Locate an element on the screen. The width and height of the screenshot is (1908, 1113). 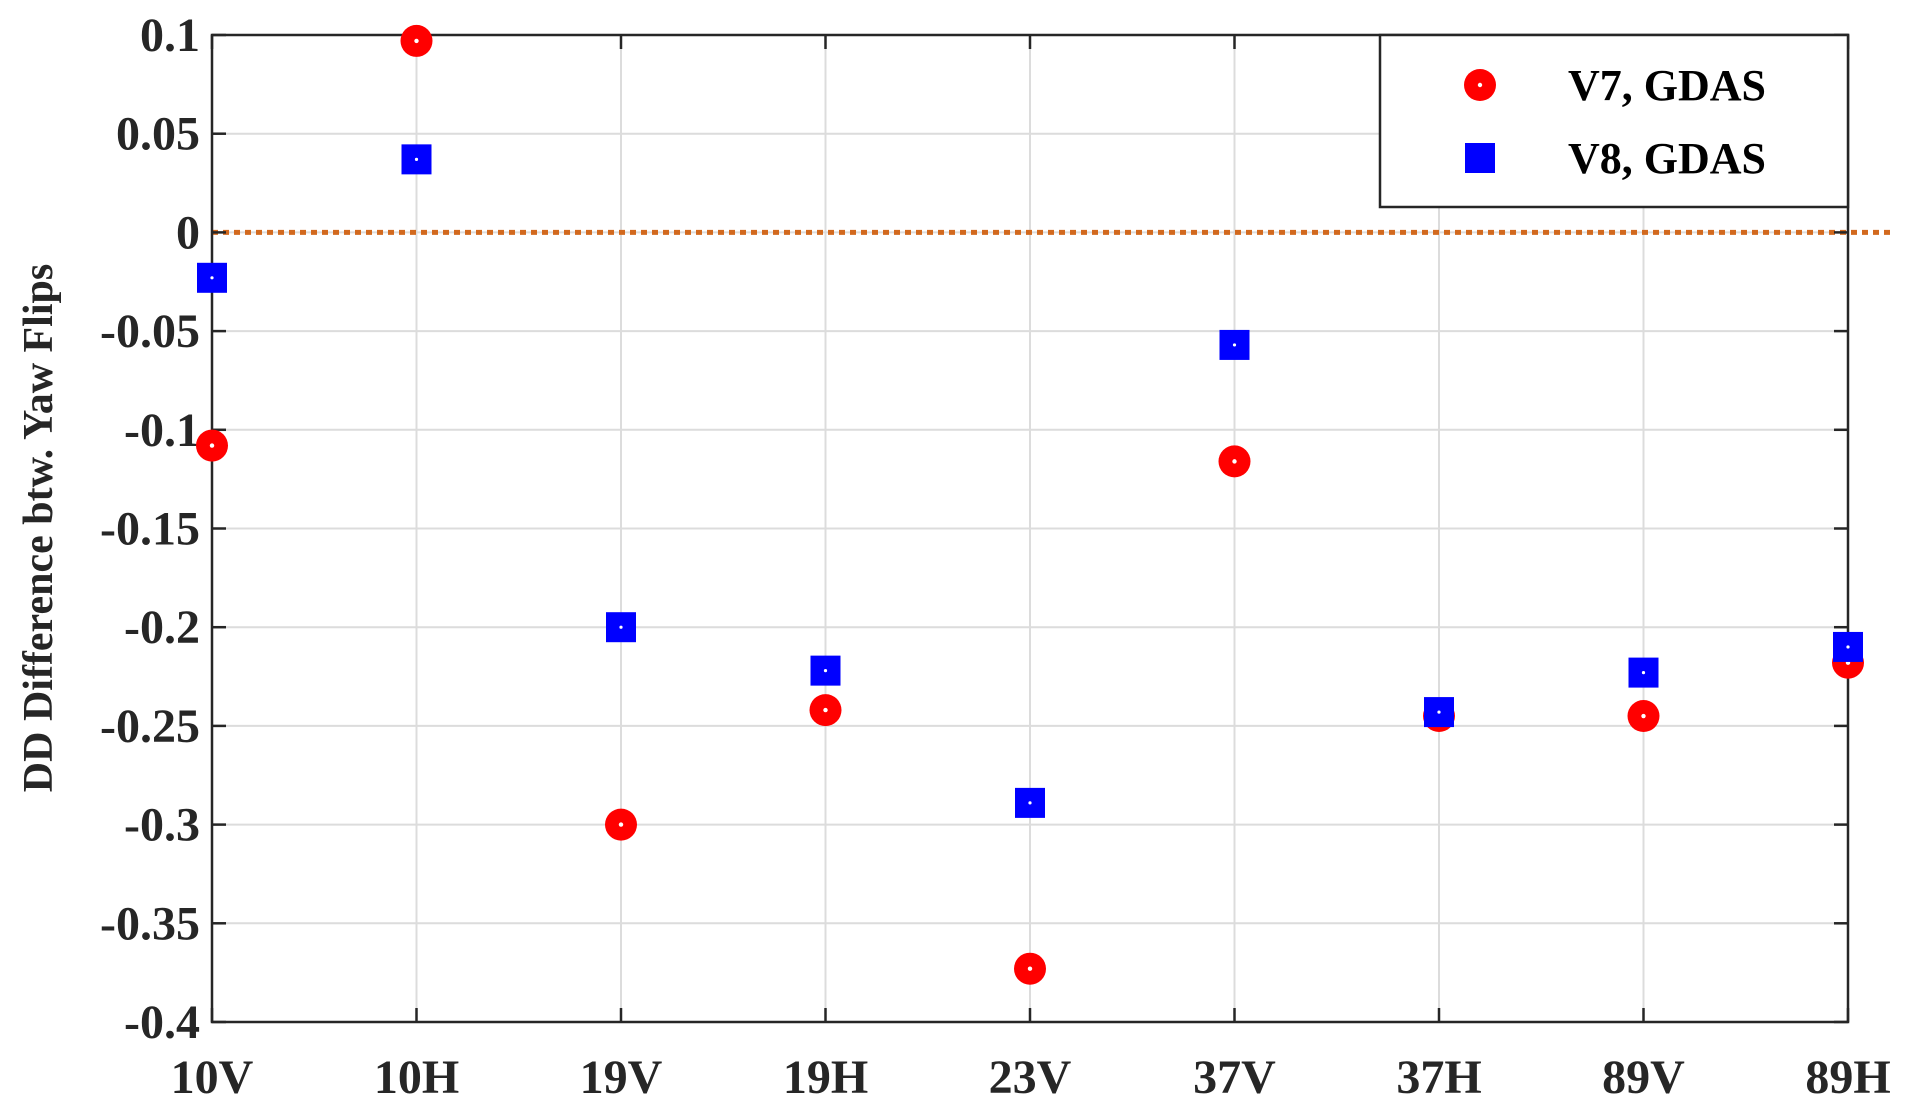
x-tick-label: 37V is located at coordinates (1234, 1077).